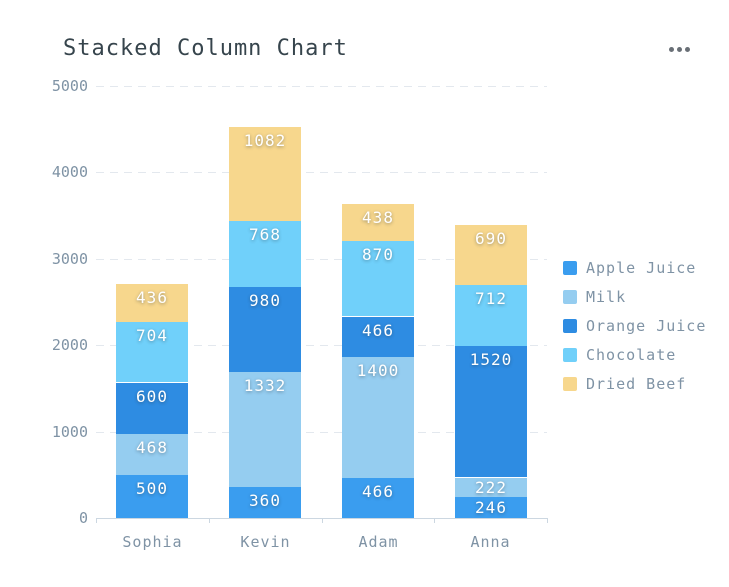 Image resolution: width=729 pixels, height=587 pixels. Describe the element at coordinates (491, 255) in the screenshot. I see `bar-anna-segment-dried-beef: 690` at that location.